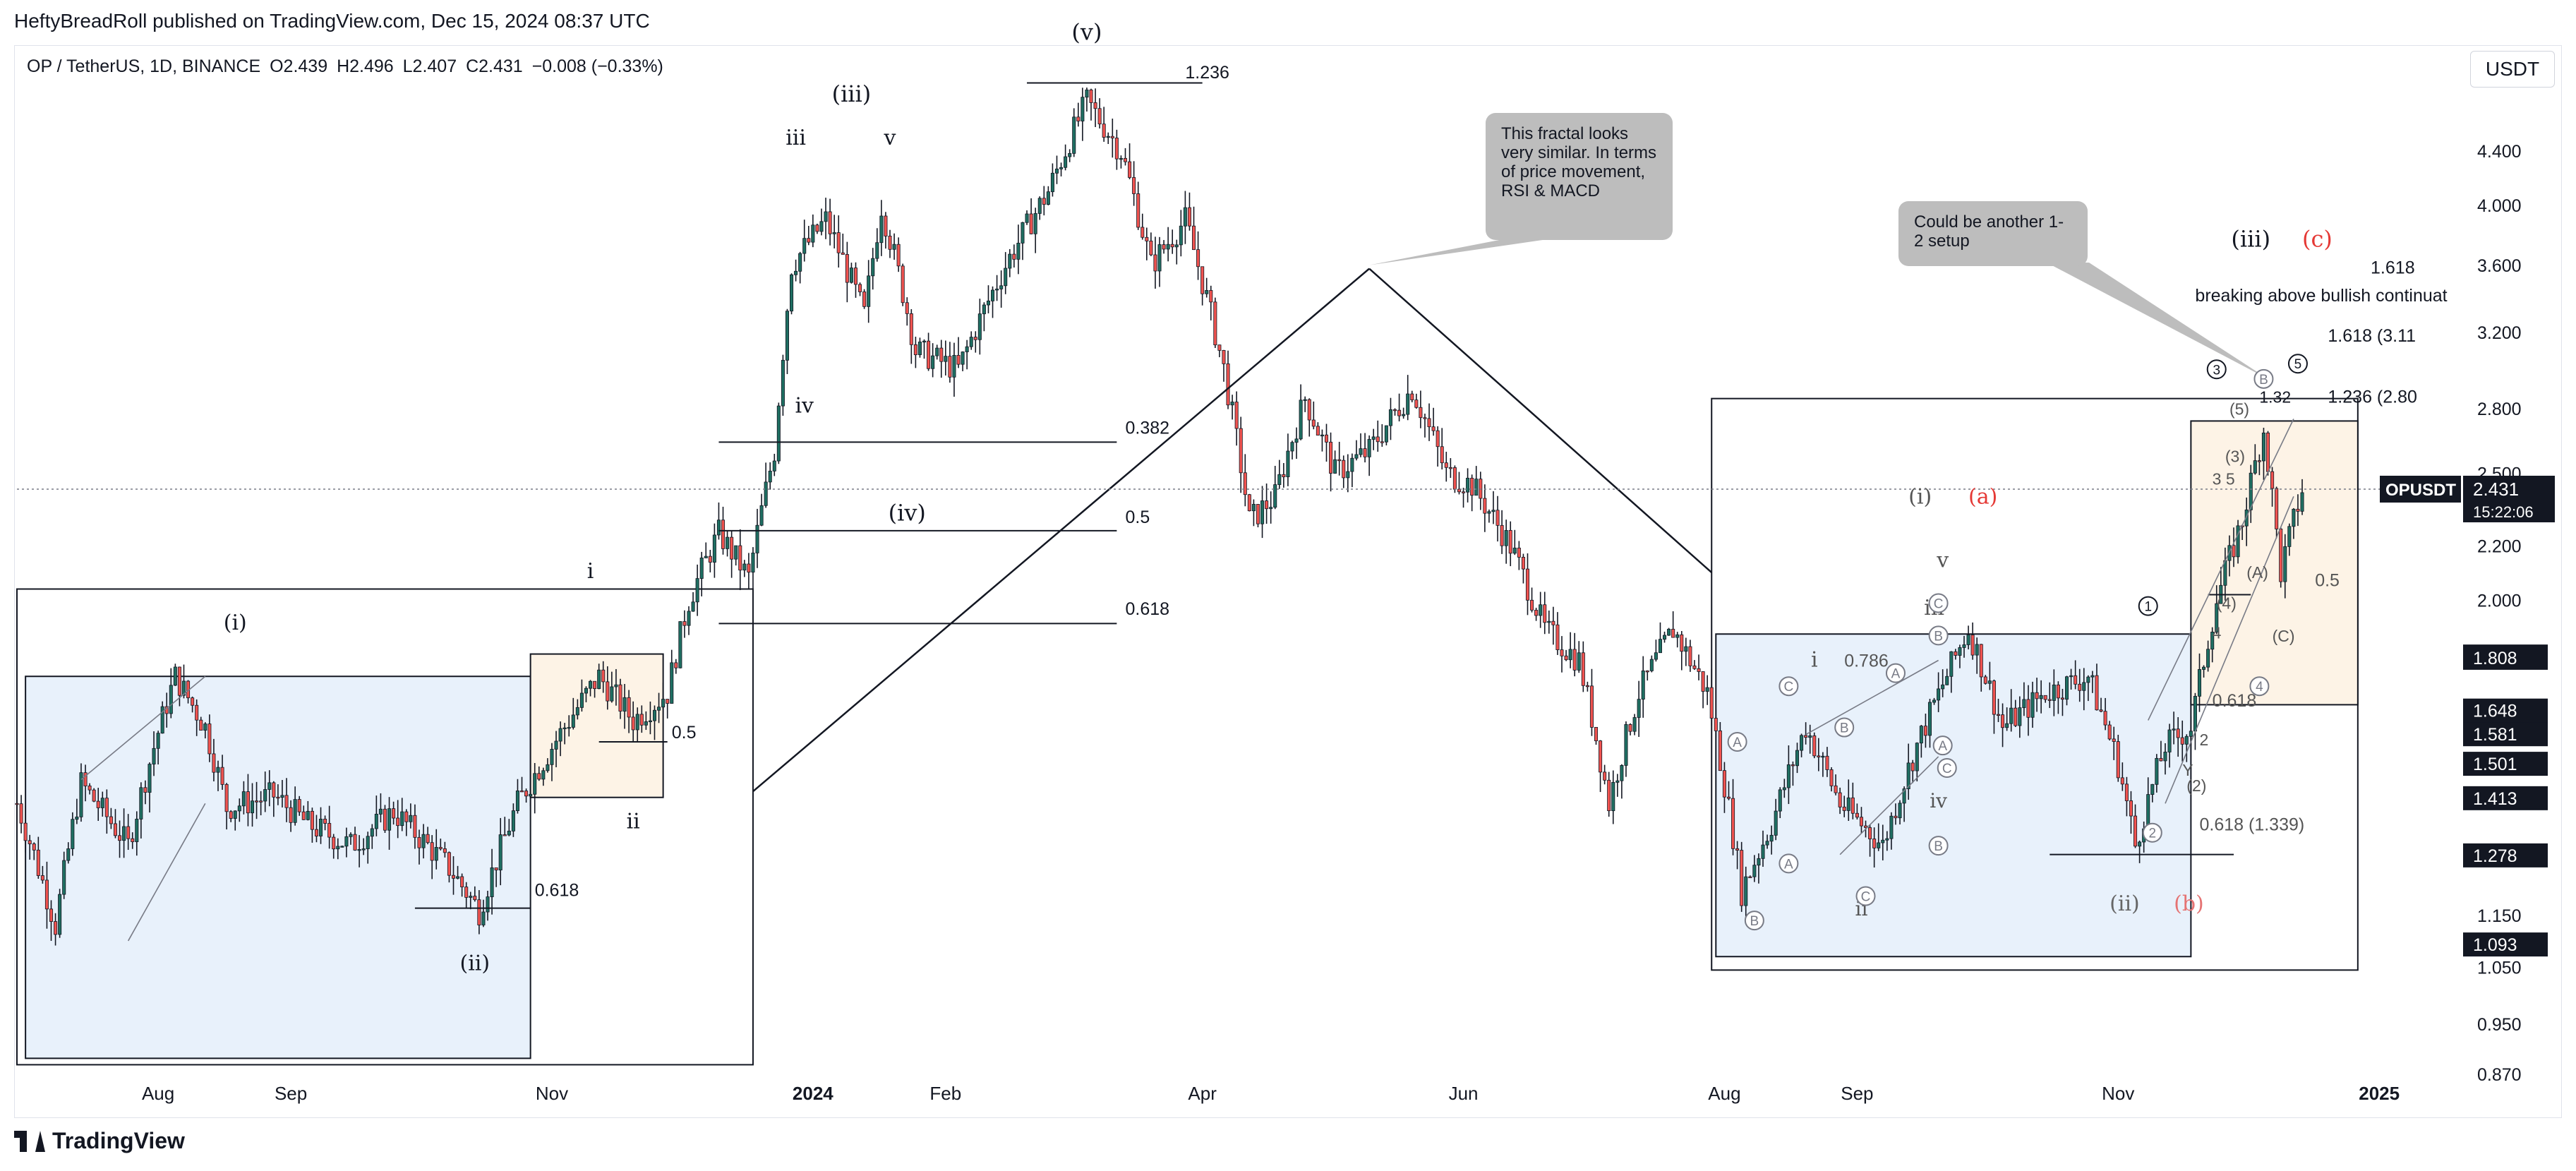  Describe the element at coordinates (2512, 69) in the screenshot. I see `currency-button: USDT` at that location.